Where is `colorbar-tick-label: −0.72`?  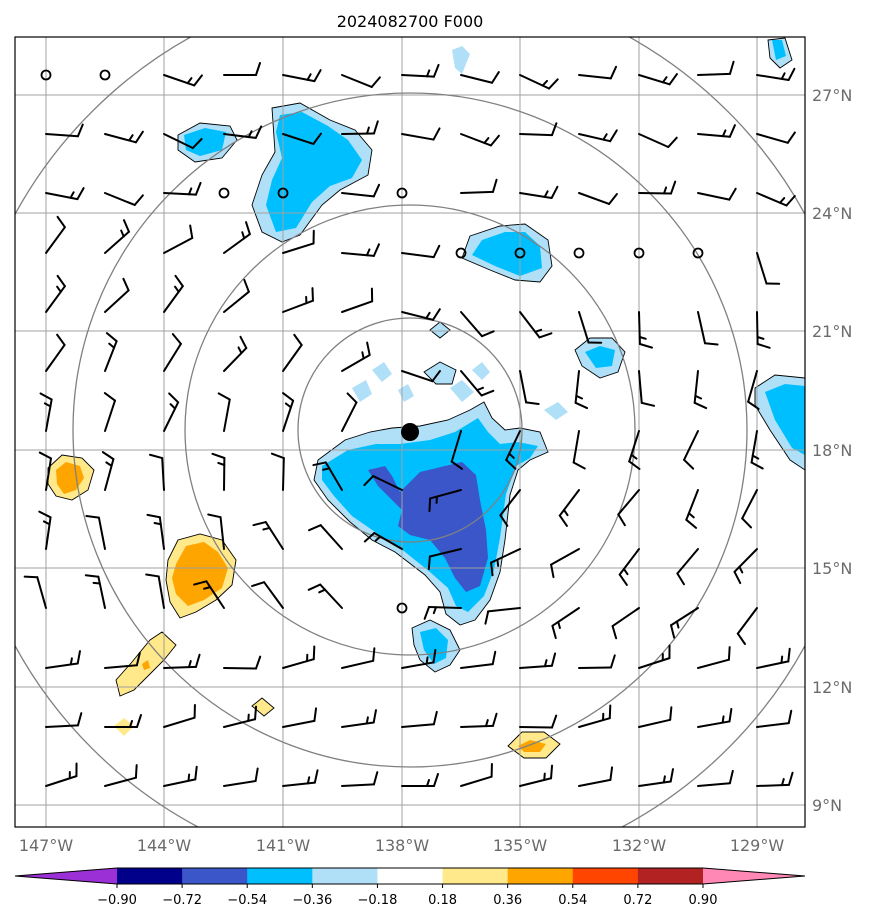
colorbar-tick-label: −0.72 is located at coordinates (182, 900).